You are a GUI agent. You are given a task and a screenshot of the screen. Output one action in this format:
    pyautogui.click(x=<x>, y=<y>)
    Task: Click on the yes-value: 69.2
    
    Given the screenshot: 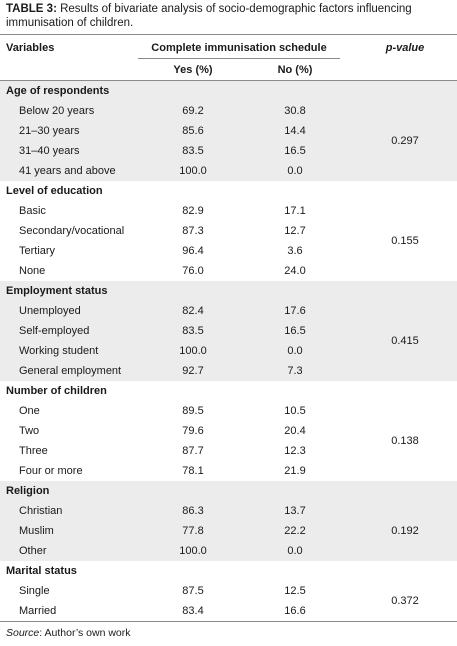 What is the action you would take?
    pyautogui.click(x=193, y=111)
    